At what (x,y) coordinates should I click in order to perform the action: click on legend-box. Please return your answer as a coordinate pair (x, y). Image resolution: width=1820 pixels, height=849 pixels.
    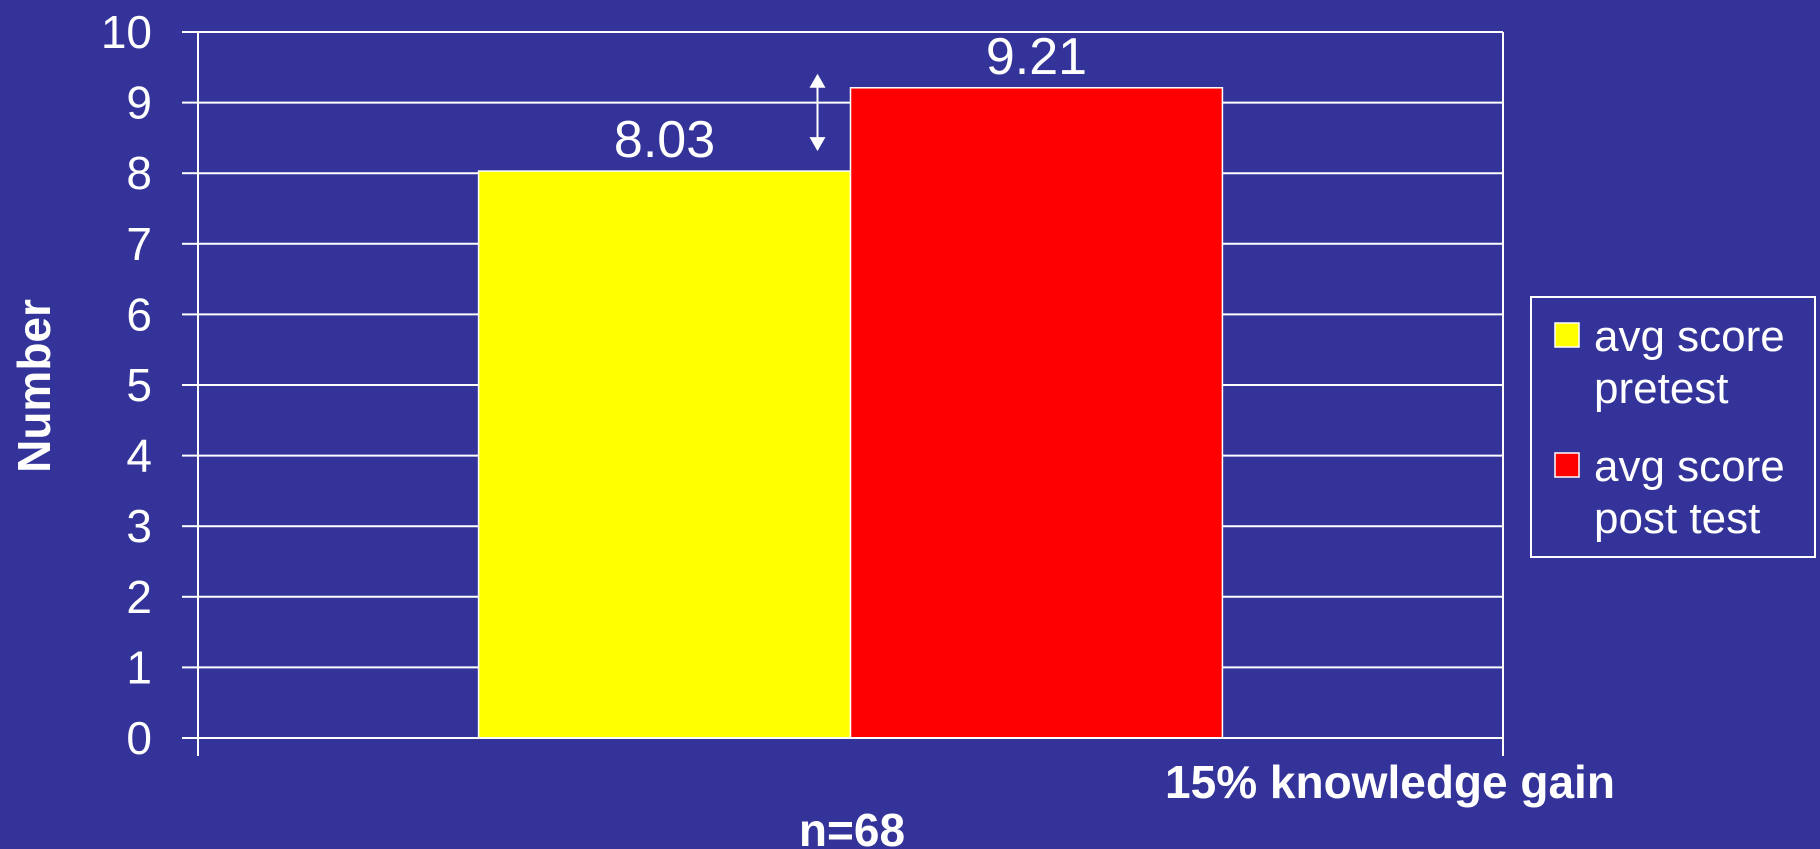
    Looking at the image, I should click on (1673, 427).